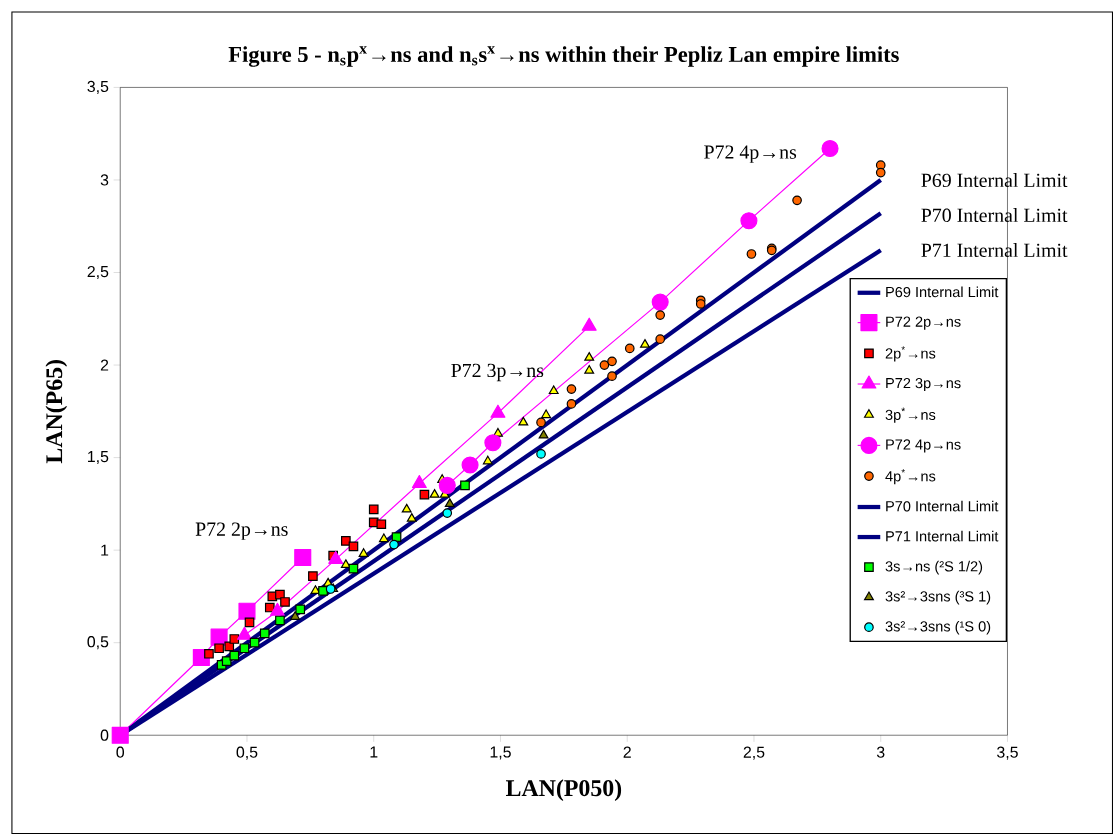 This screenshot has height=836, width=1113. What do you see at coordinates (754, 753) in the screenshot?
I see `x-tick-label: 2,5` at bounding box center [754, 753].